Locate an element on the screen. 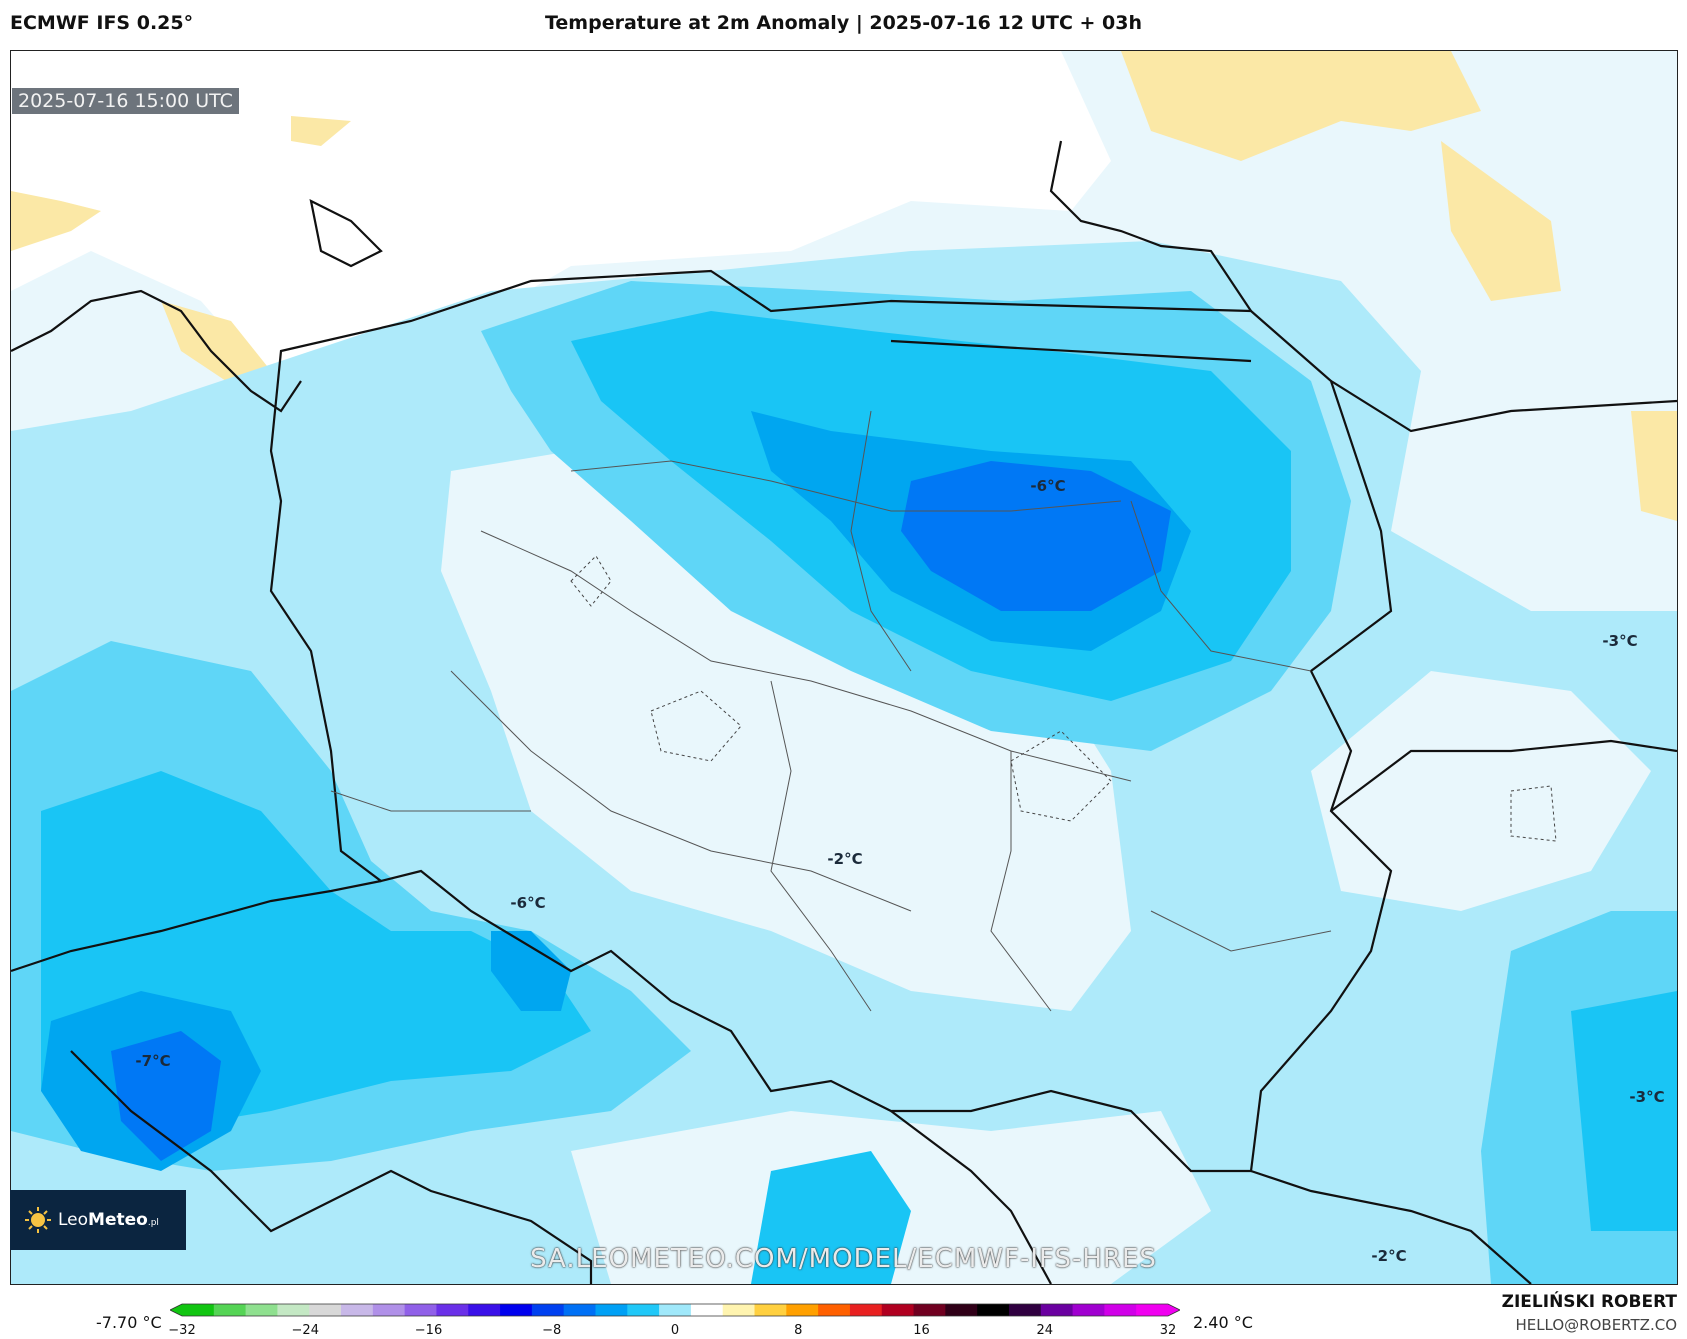 The width and height of the screenshot is (1687, 1339). colorbar-tick-label: 32 is located at coordinates (1168, 1330).